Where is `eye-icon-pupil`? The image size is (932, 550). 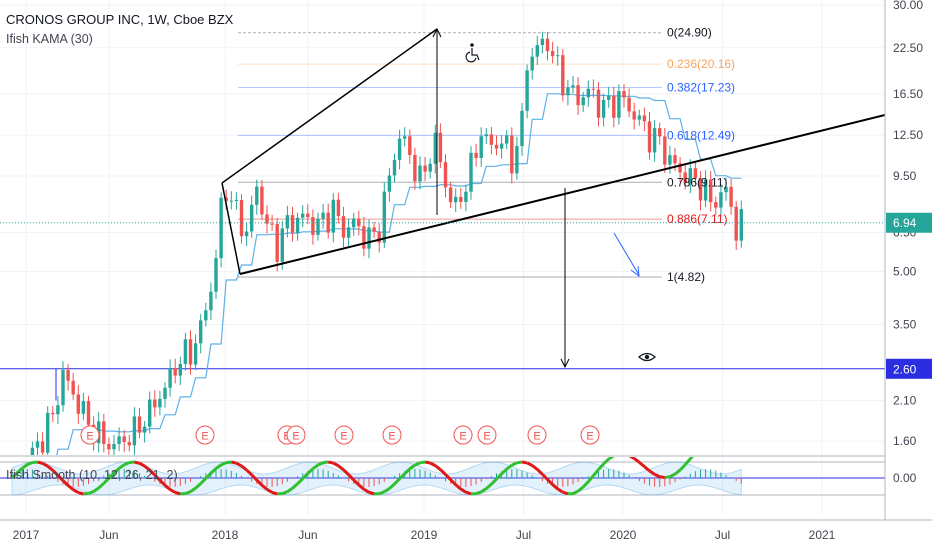 eye-icon-pupil is located at coordinates (647, 357).